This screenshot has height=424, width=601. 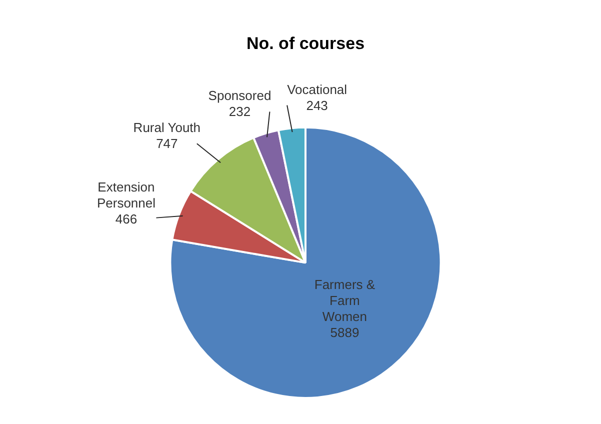 I want to click on chart-title: No. of courses, so click(x=305, y=43).